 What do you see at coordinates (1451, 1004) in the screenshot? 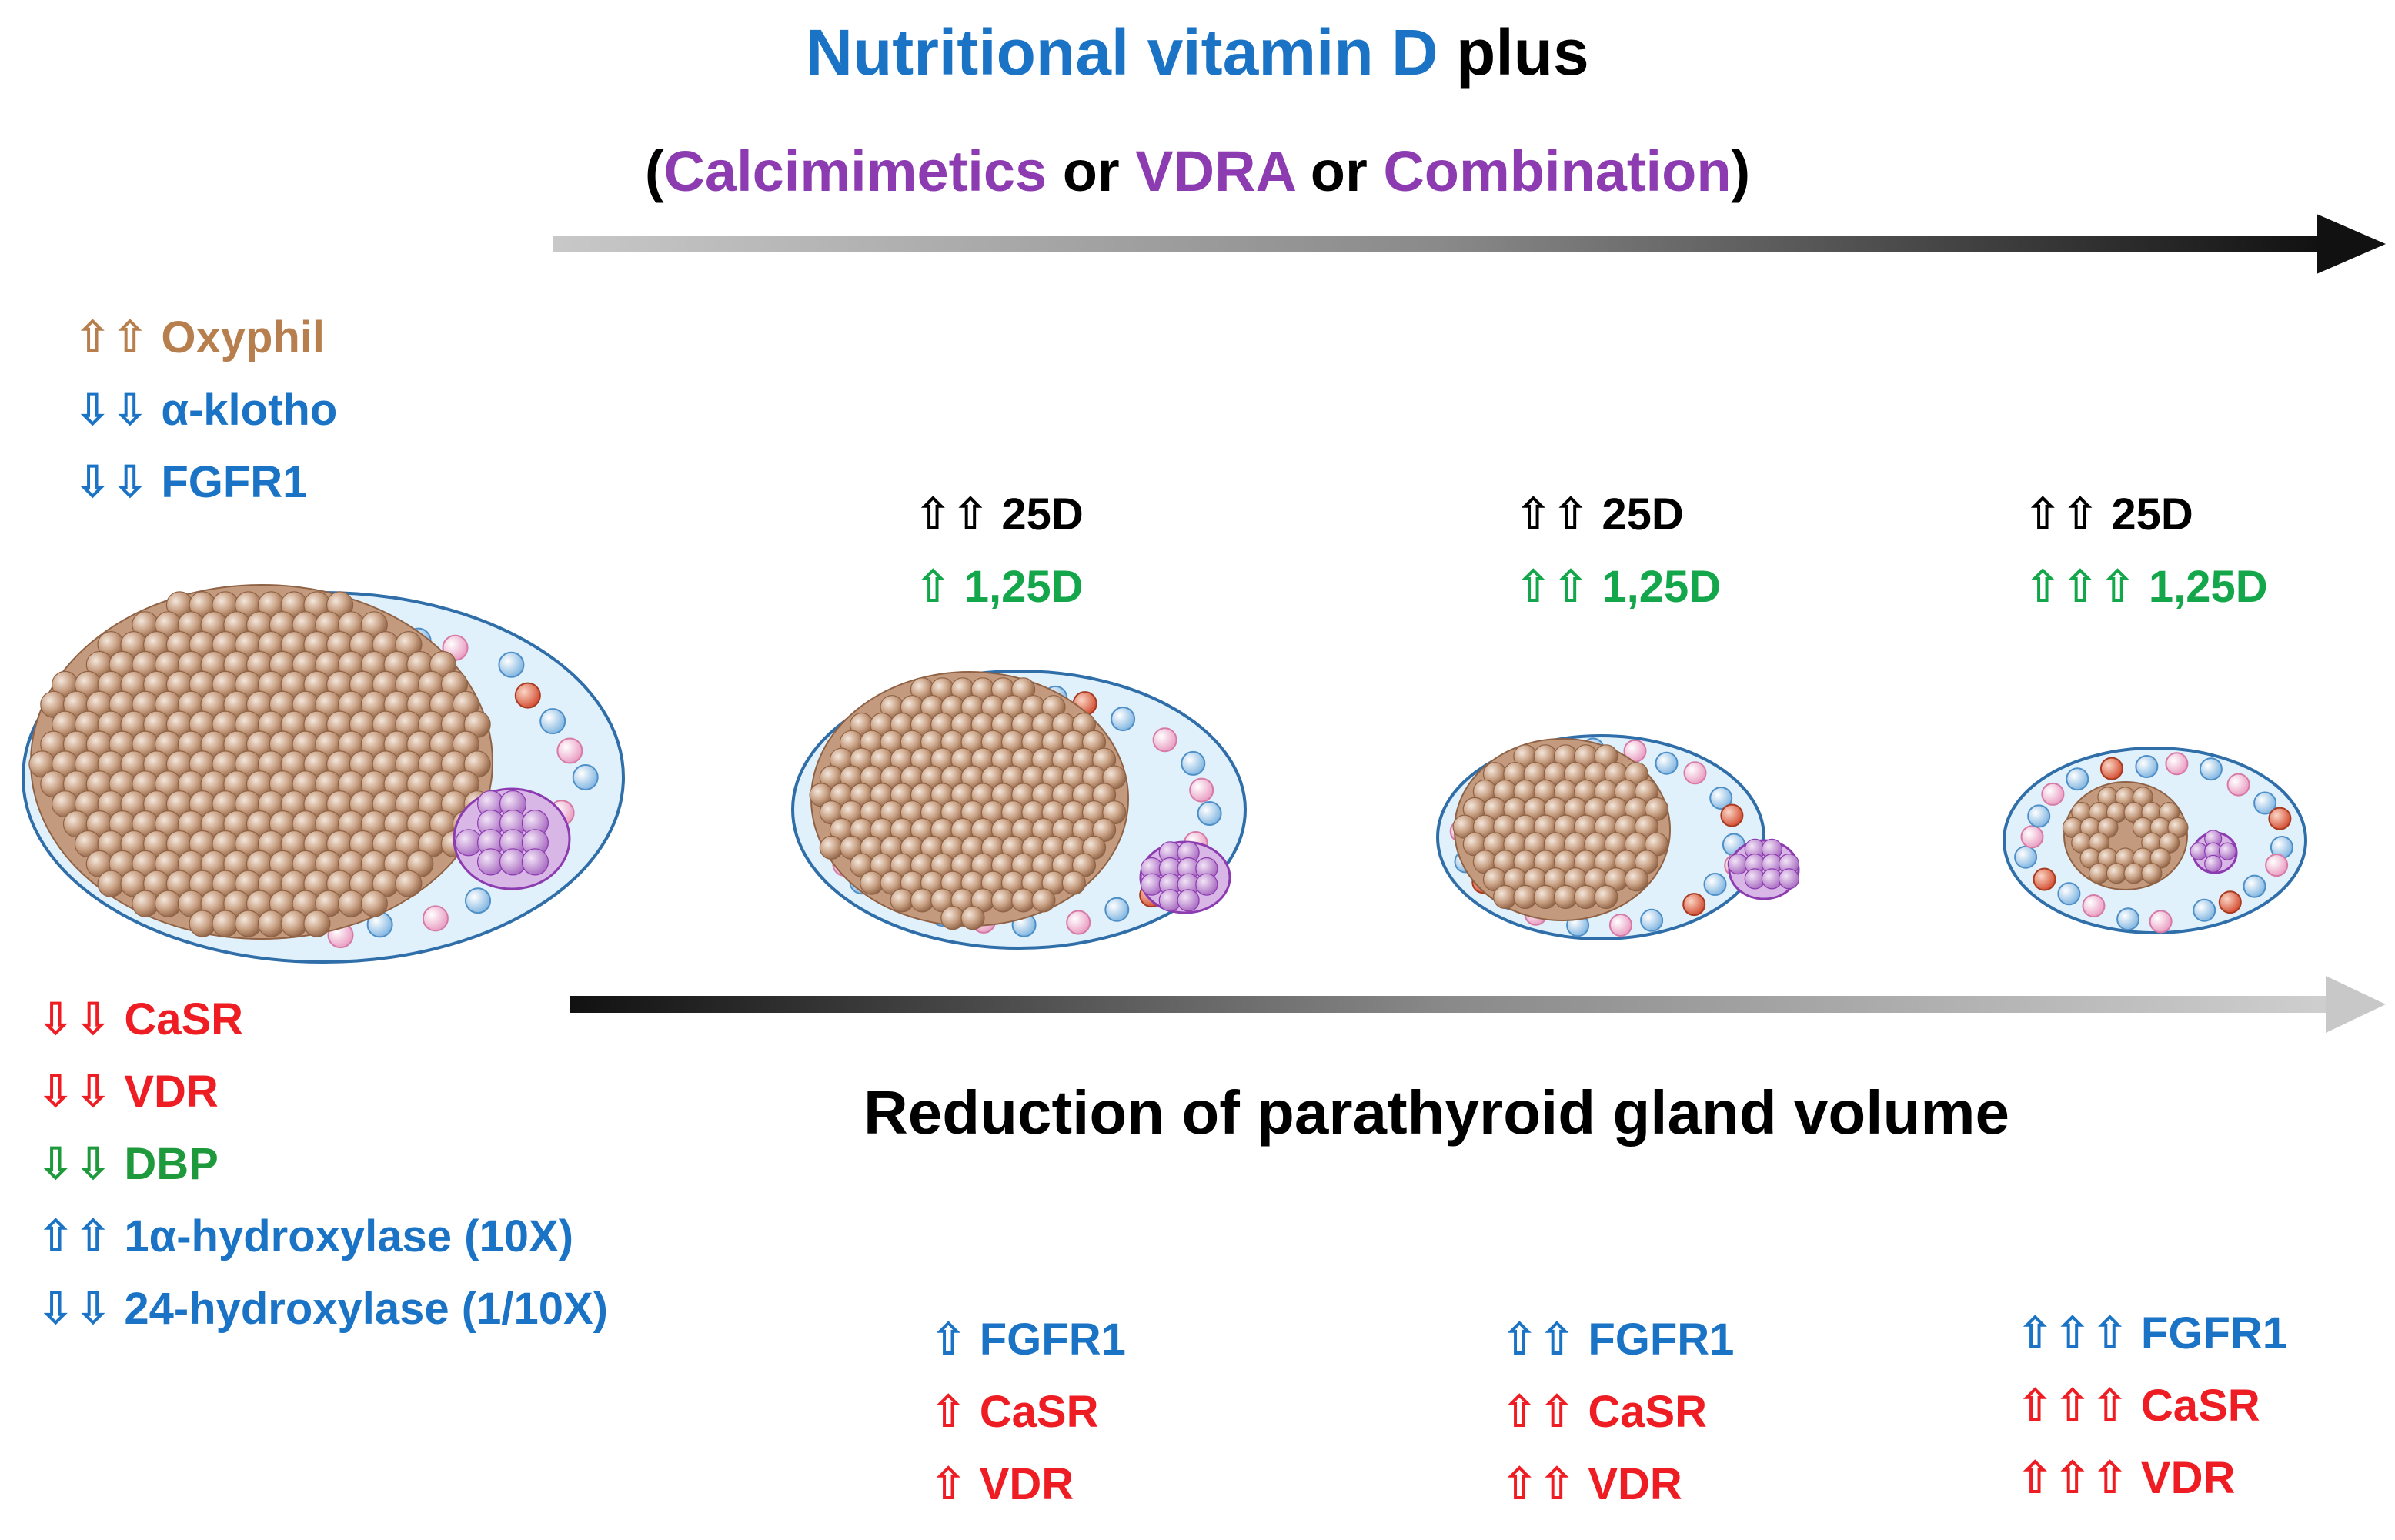
I see `volume-arrow-shaft` at bounding box center [1451, 1004].